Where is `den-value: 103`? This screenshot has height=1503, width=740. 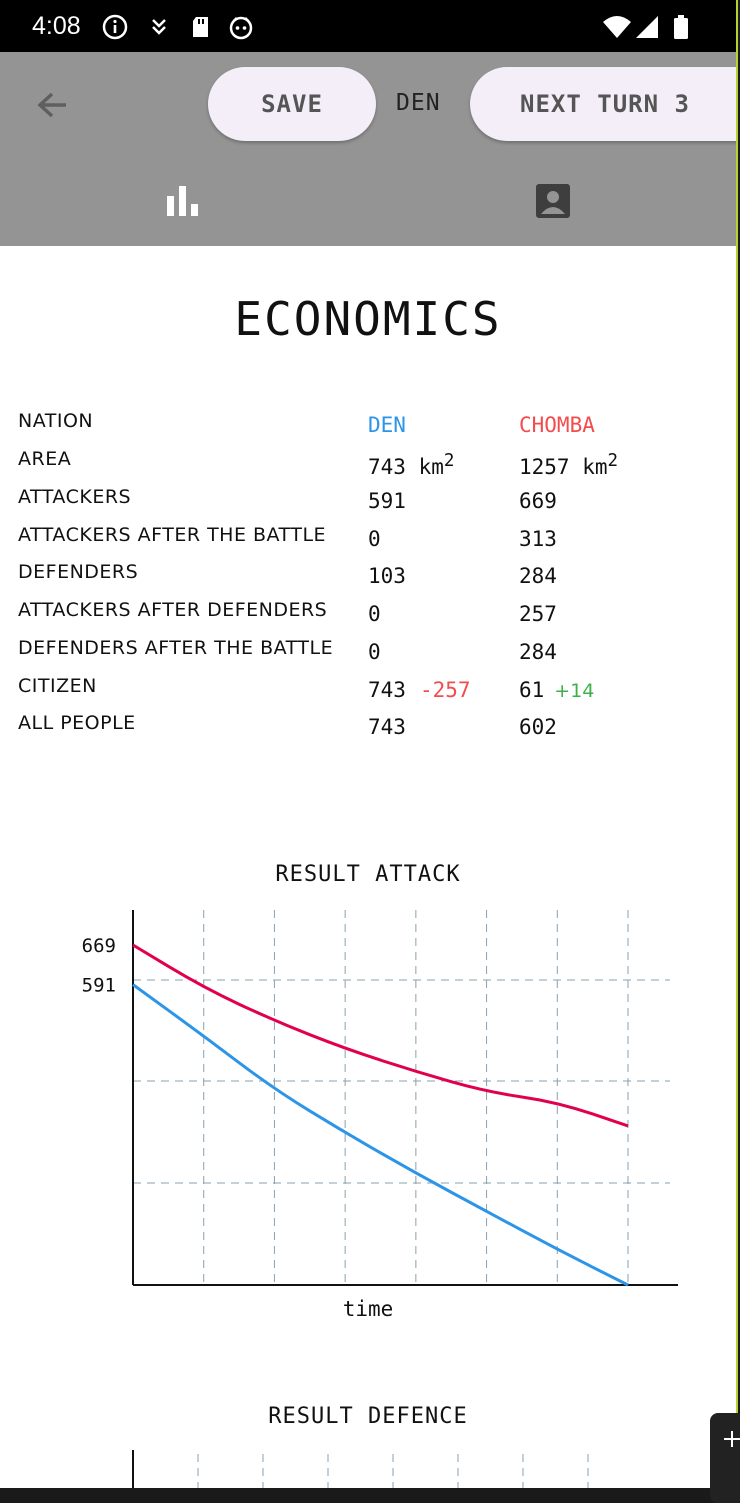
den-value: 103 is located at coordinates (387, 576).